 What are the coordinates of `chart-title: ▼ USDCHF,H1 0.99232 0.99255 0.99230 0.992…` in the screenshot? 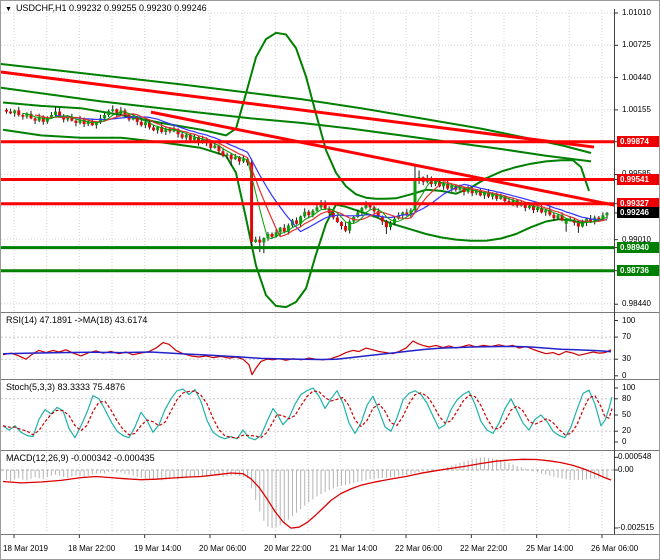 It's located at (106, 8).